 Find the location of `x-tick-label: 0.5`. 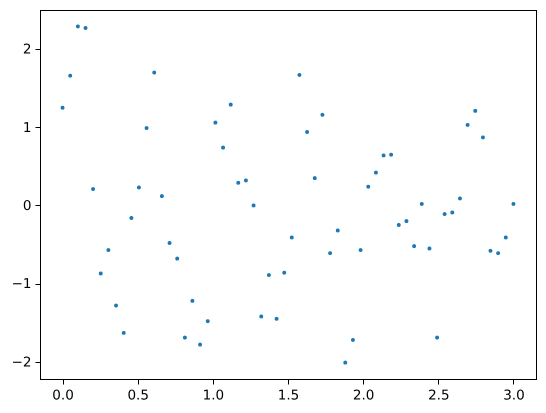

x-tick-label: 0.5 is located at coordinates (138, 396).